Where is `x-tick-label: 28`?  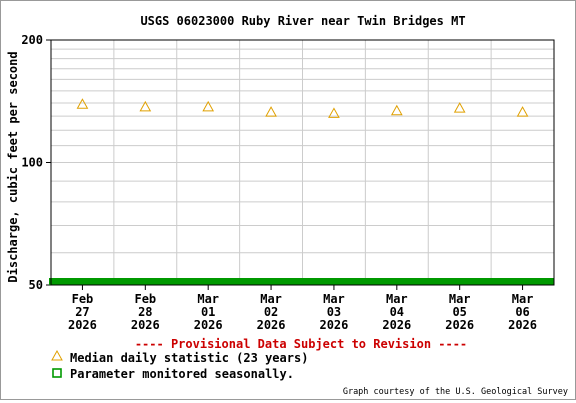
x-tick-label: 28 is located at coordinates (145, 312).